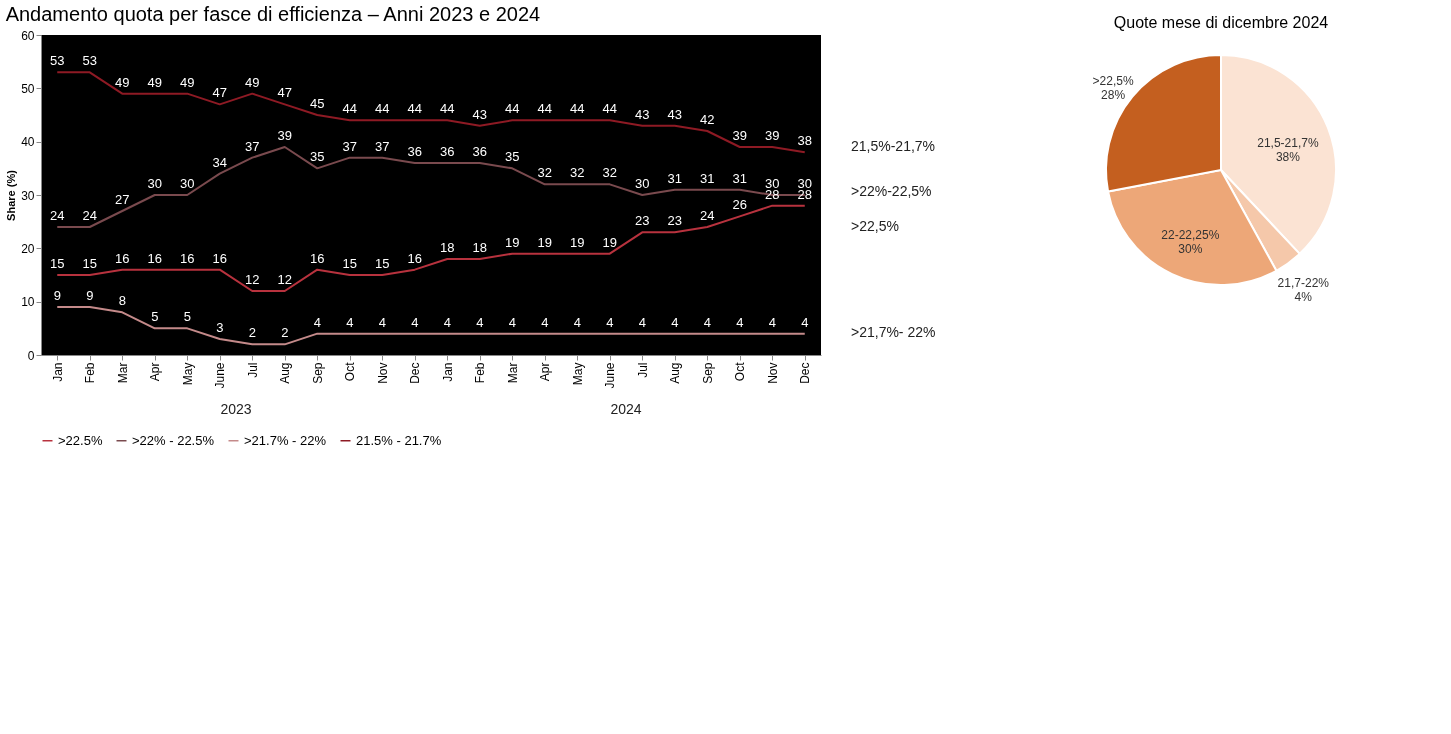 The width and height of the screenshot is (1451, 734). I want to click on x-tick-label: June, so click(610, 375).